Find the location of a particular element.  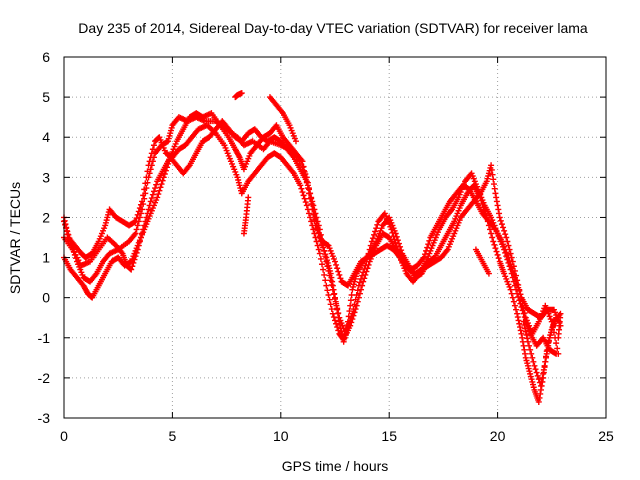

y-axis-label: SDTVAR / TECUs is located at coordinates (15, 238).